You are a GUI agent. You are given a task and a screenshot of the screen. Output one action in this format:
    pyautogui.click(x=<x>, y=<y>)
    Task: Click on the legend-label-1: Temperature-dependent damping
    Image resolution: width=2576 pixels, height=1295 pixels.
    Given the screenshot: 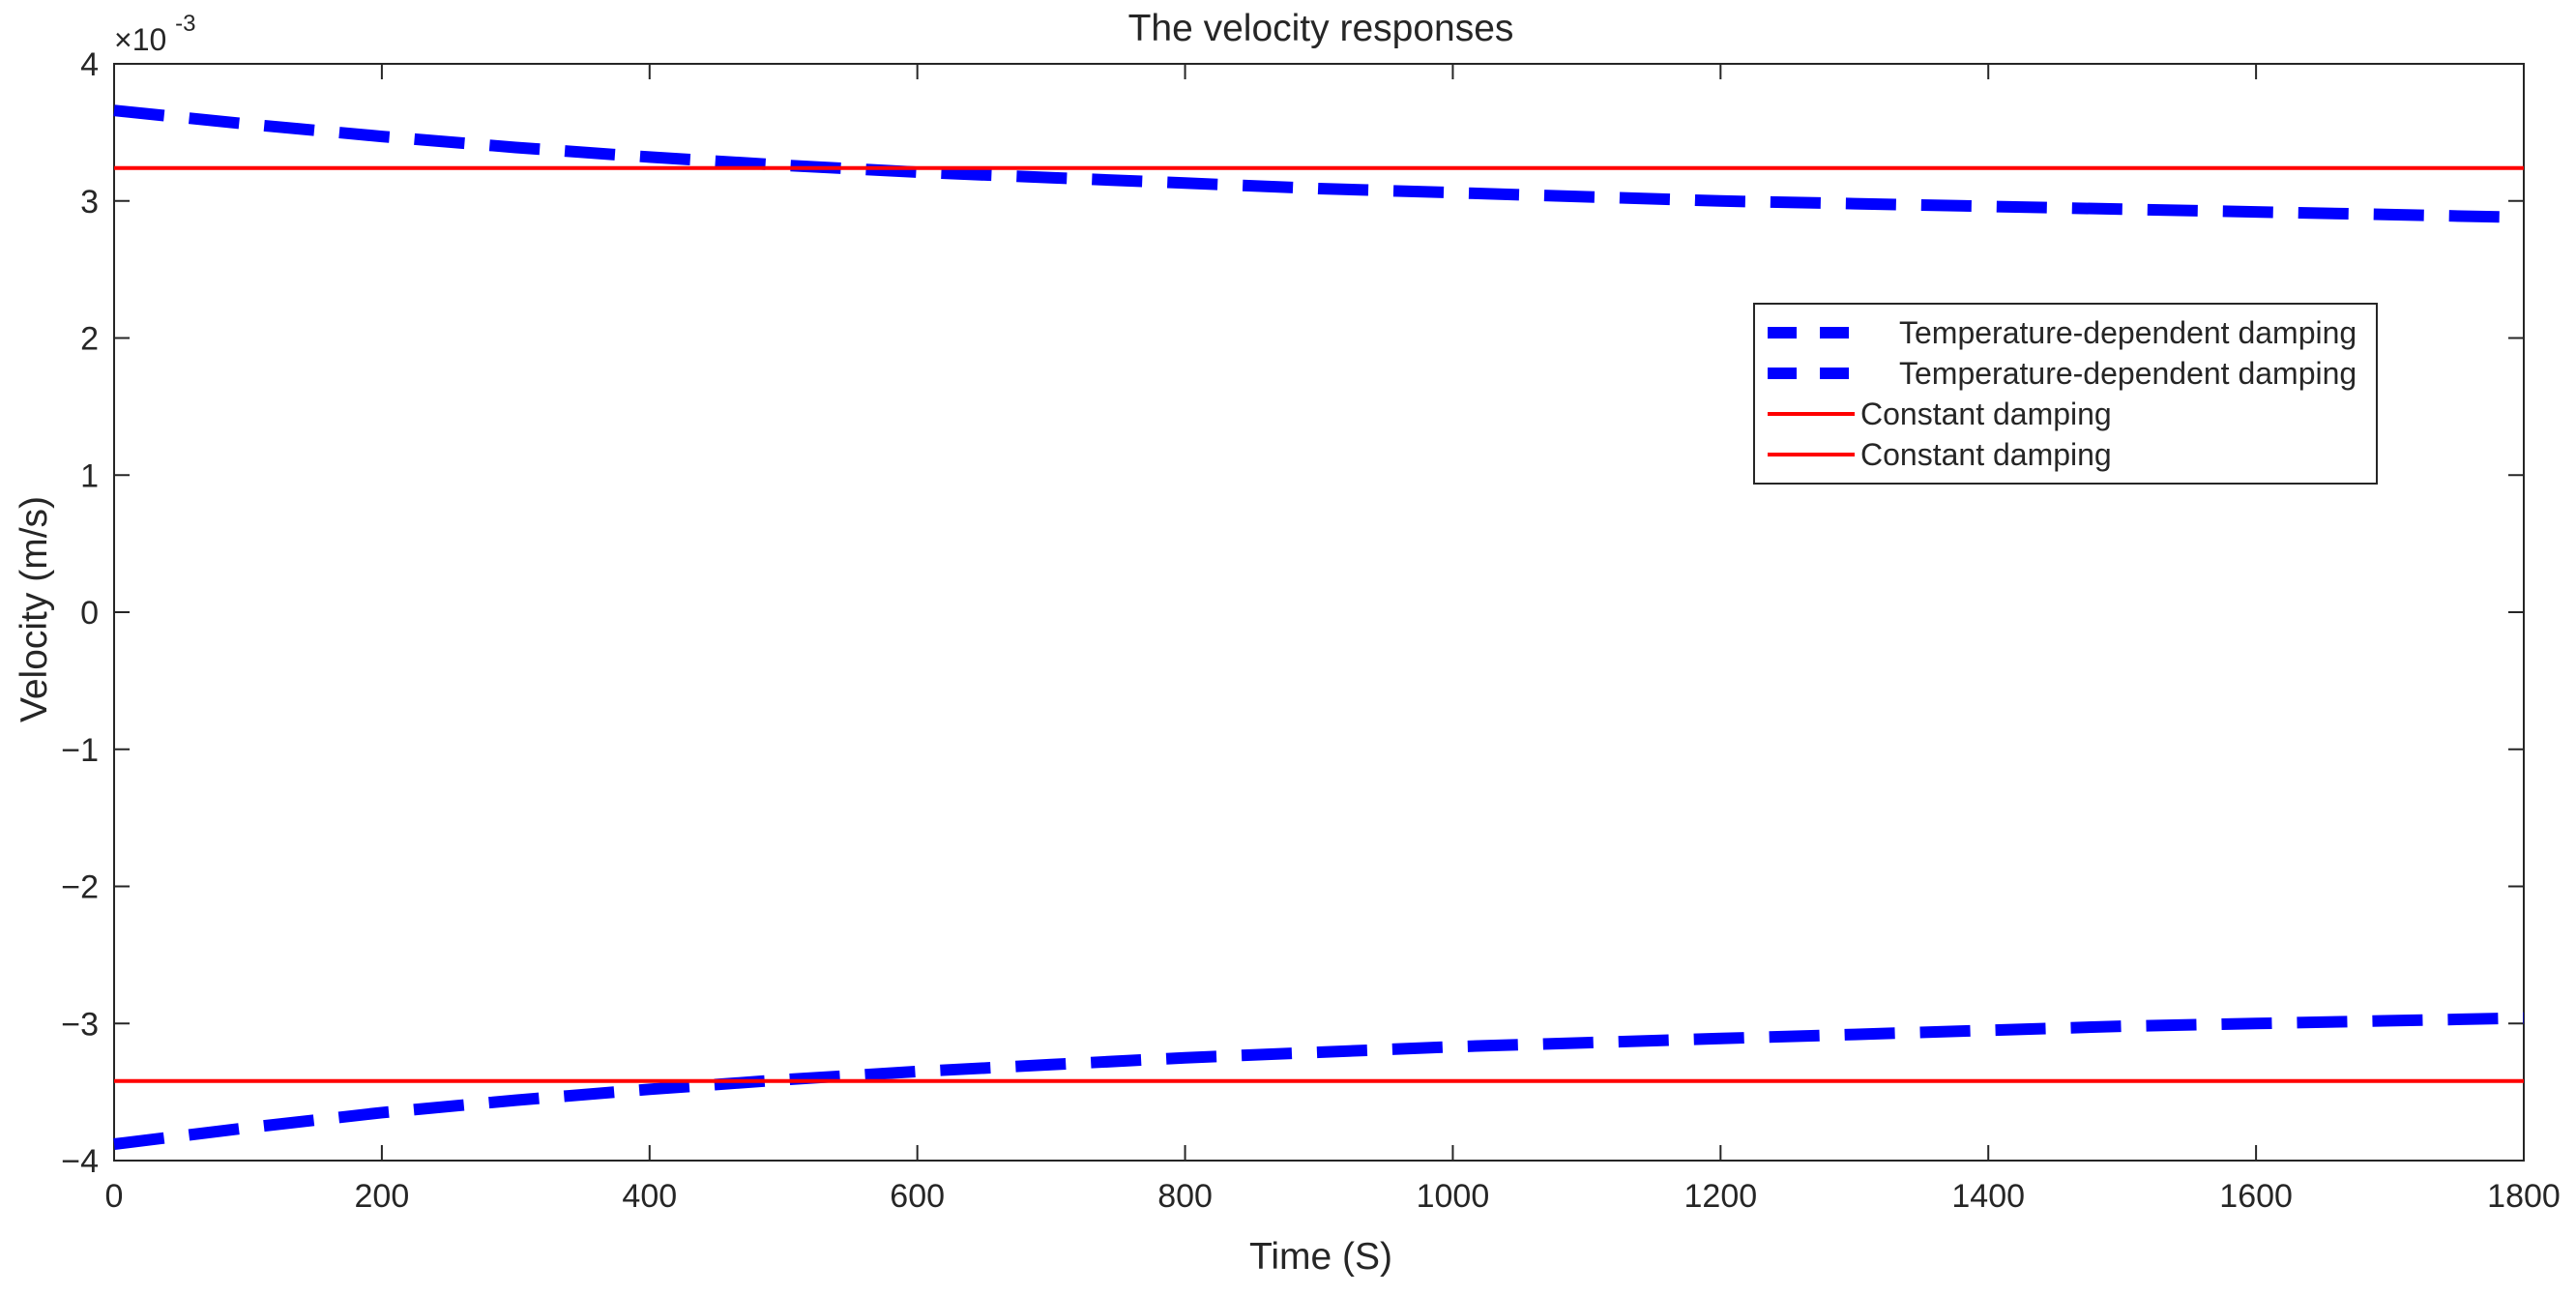 What is the action you would take?
    pyautogui.click(x=2127, y=332)
    